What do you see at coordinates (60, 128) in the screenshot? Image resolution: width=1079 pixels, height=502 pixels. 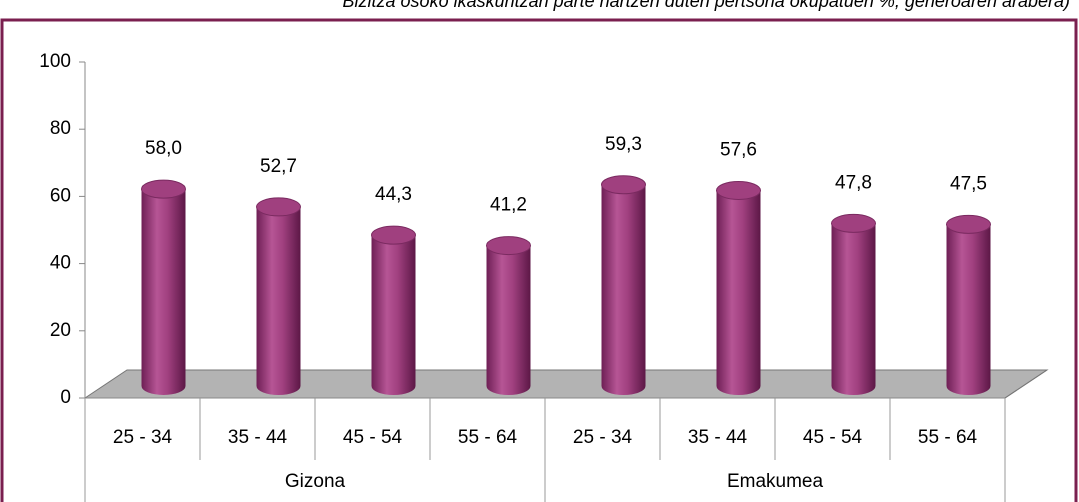 I see `y-tick-label: 80` at bounding box center [60, 128].